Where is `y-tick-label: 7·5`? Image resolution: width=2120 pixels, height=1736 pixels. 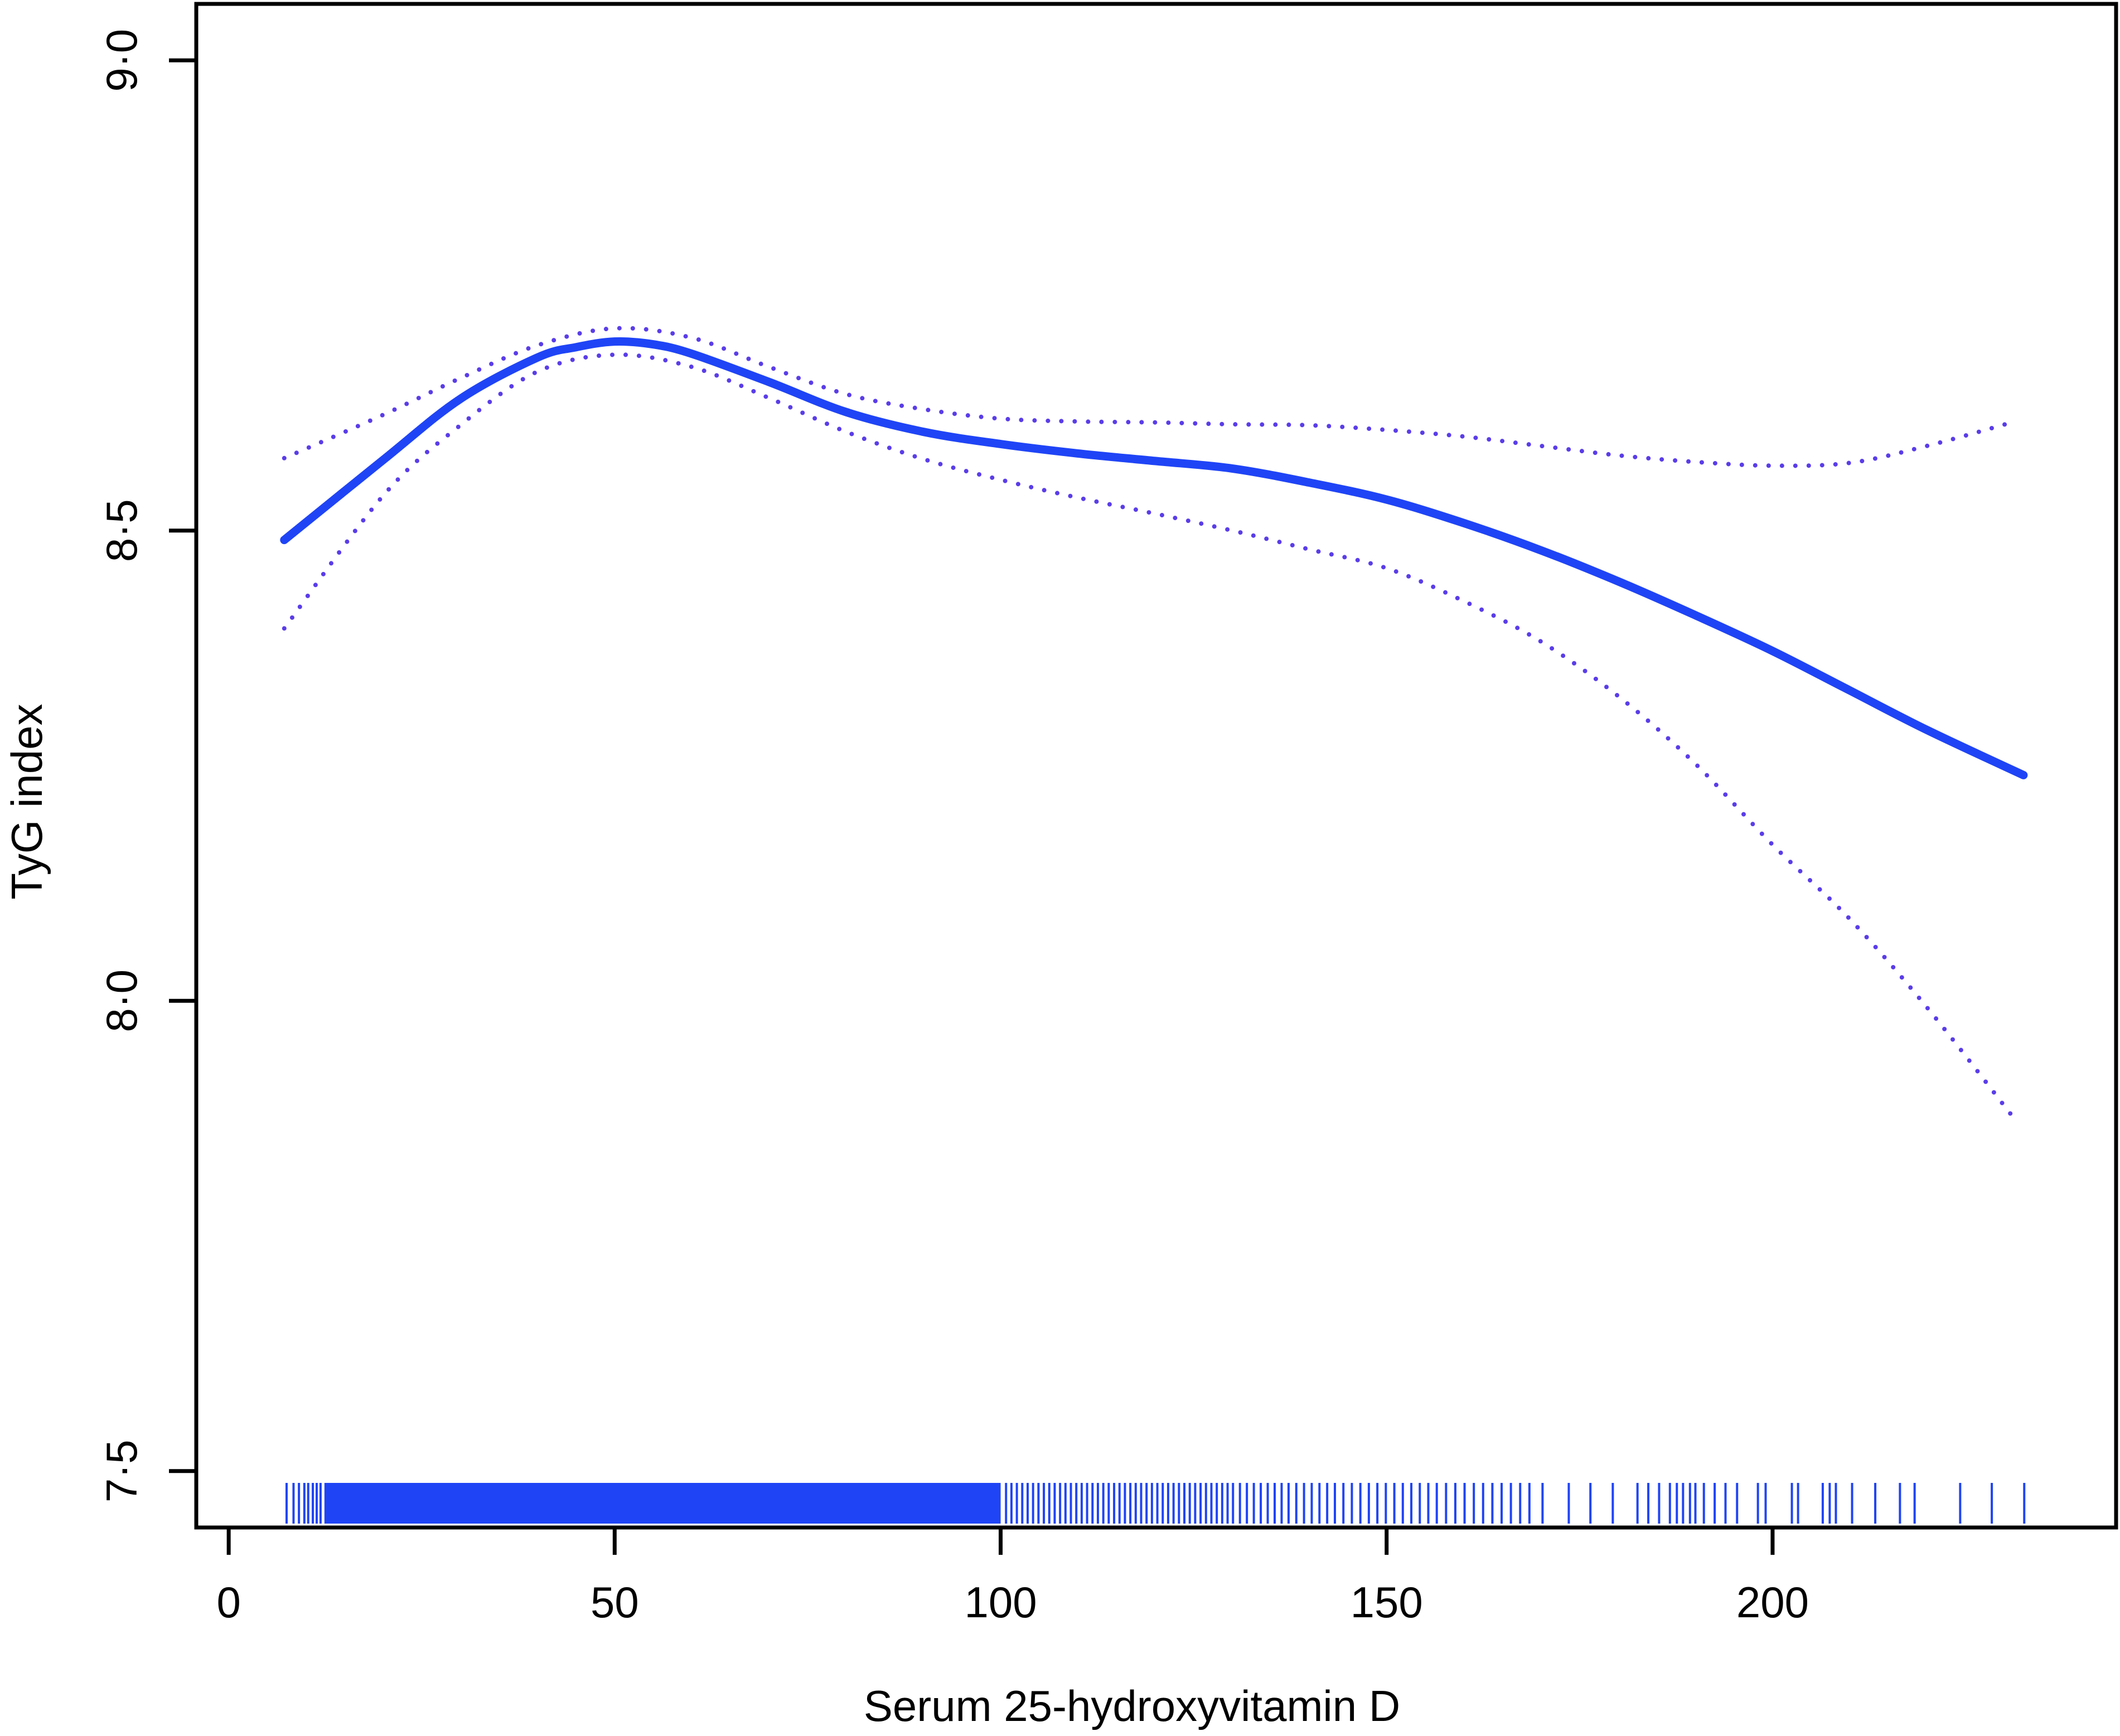
y-tick-label: 7·5 is located at coordinates (122, 1471).